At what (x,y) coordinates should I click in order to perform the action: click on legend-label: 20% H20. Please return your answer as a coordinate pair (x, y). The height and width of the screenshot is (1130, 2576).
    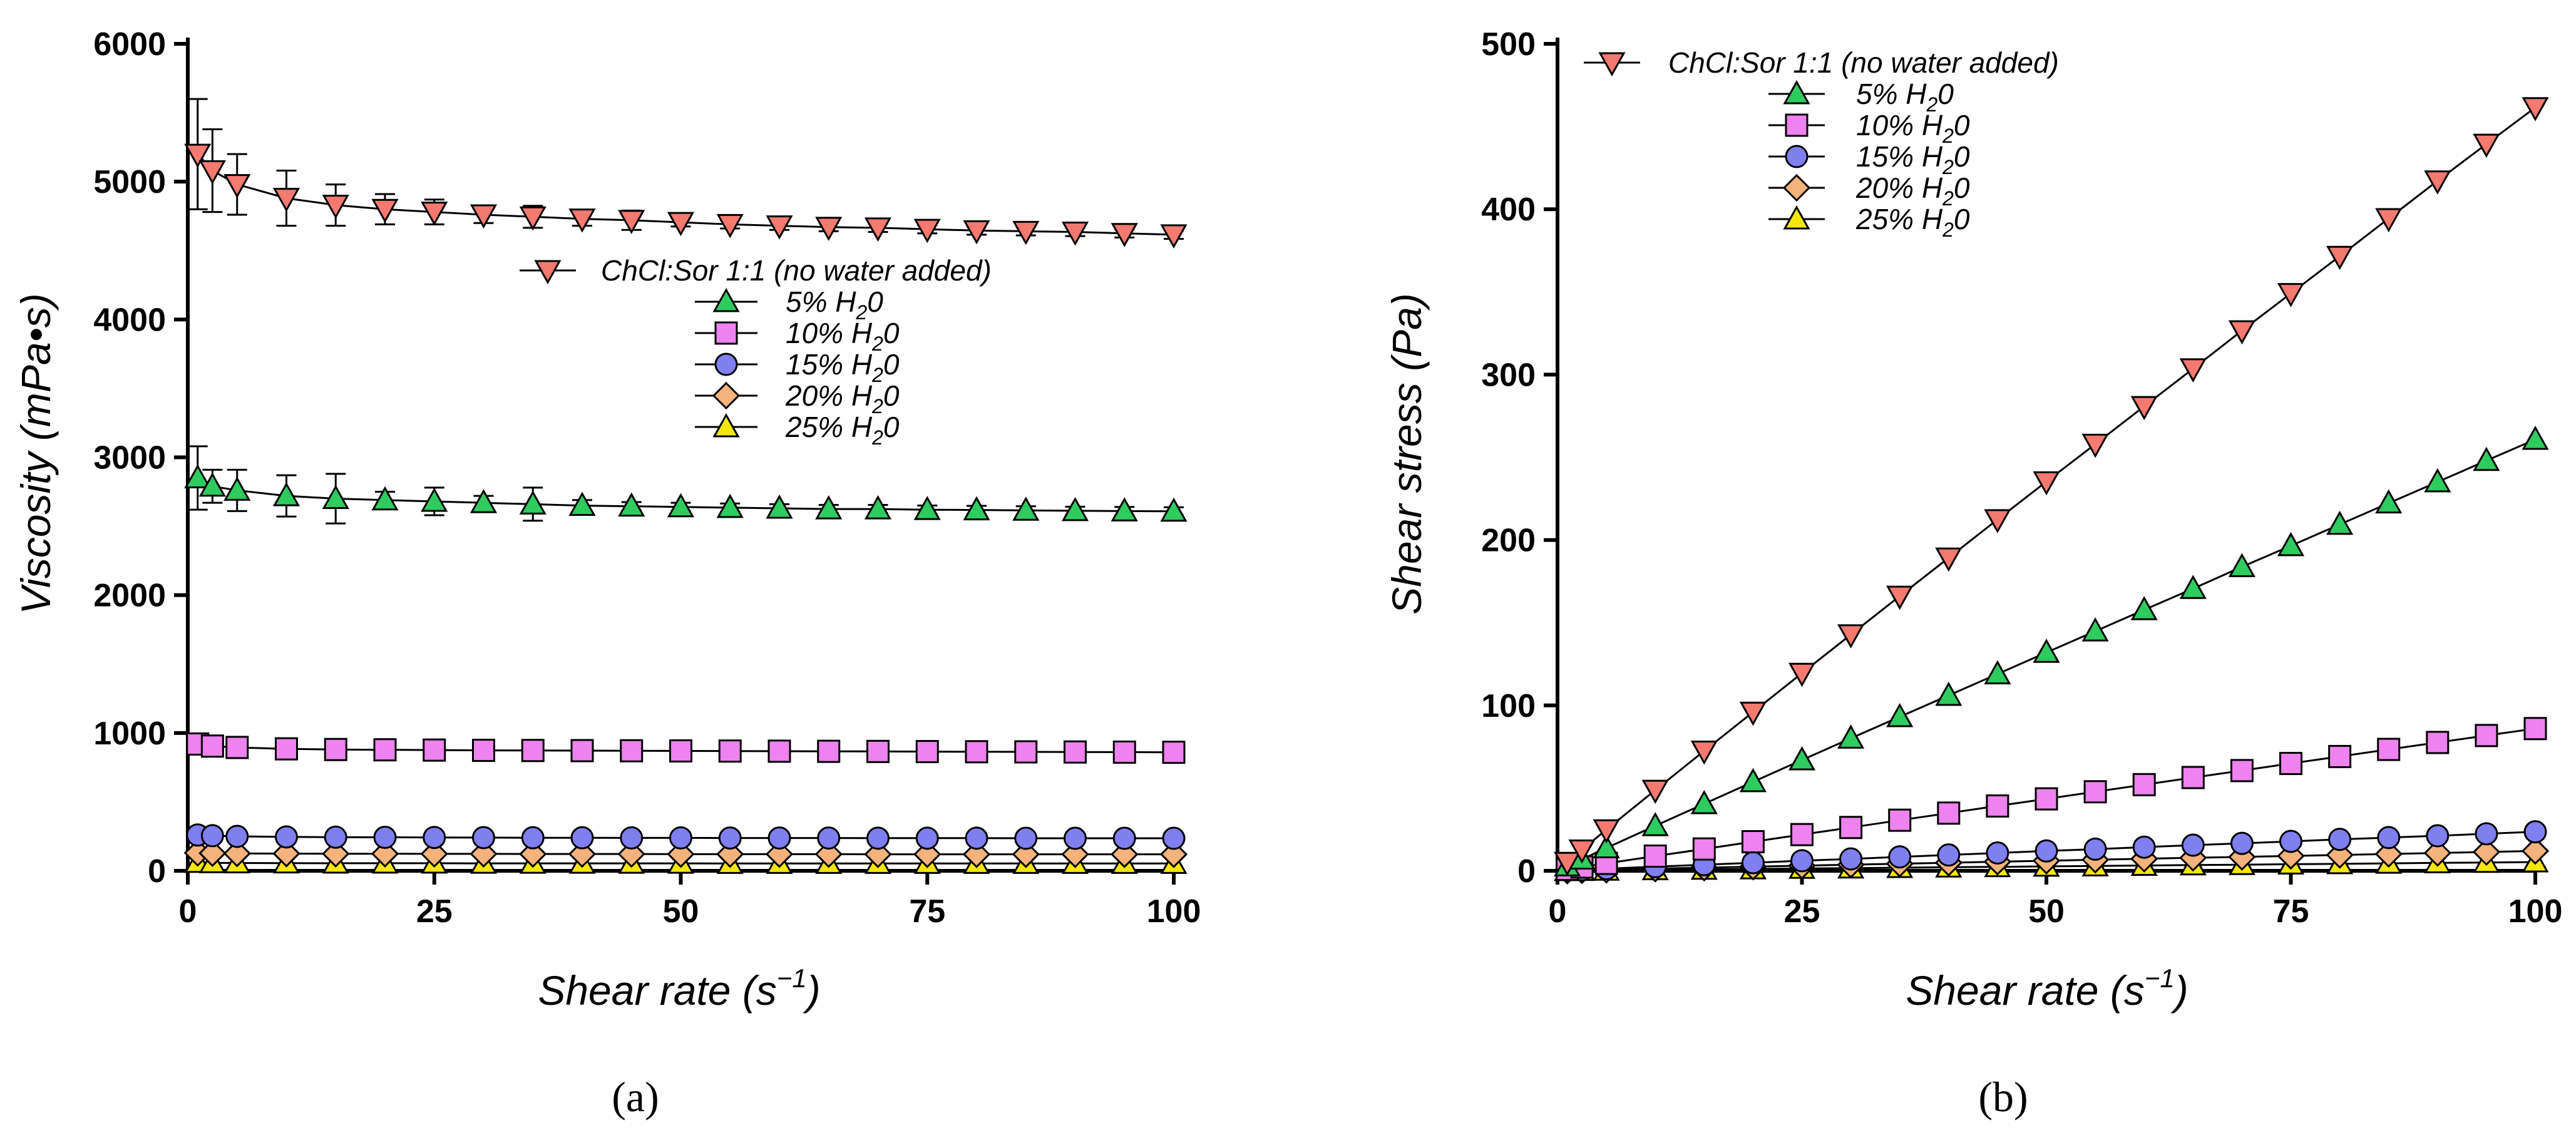
    Looking at the image, I should click on (842, 398).